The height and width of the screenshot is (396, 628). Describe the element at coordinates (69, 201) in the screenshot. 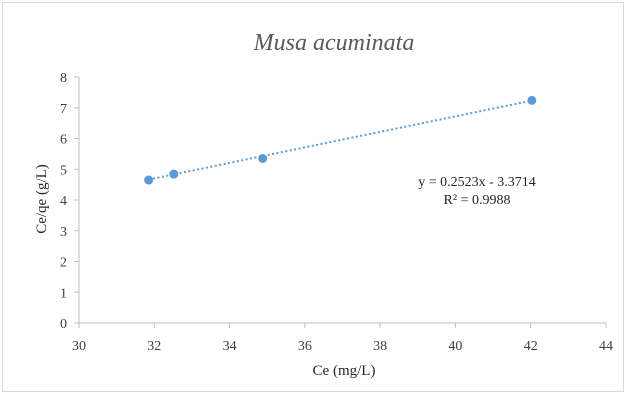

I see `y-axis-ticks: 0 1 2 3 4 5 6 7 8` at that location.